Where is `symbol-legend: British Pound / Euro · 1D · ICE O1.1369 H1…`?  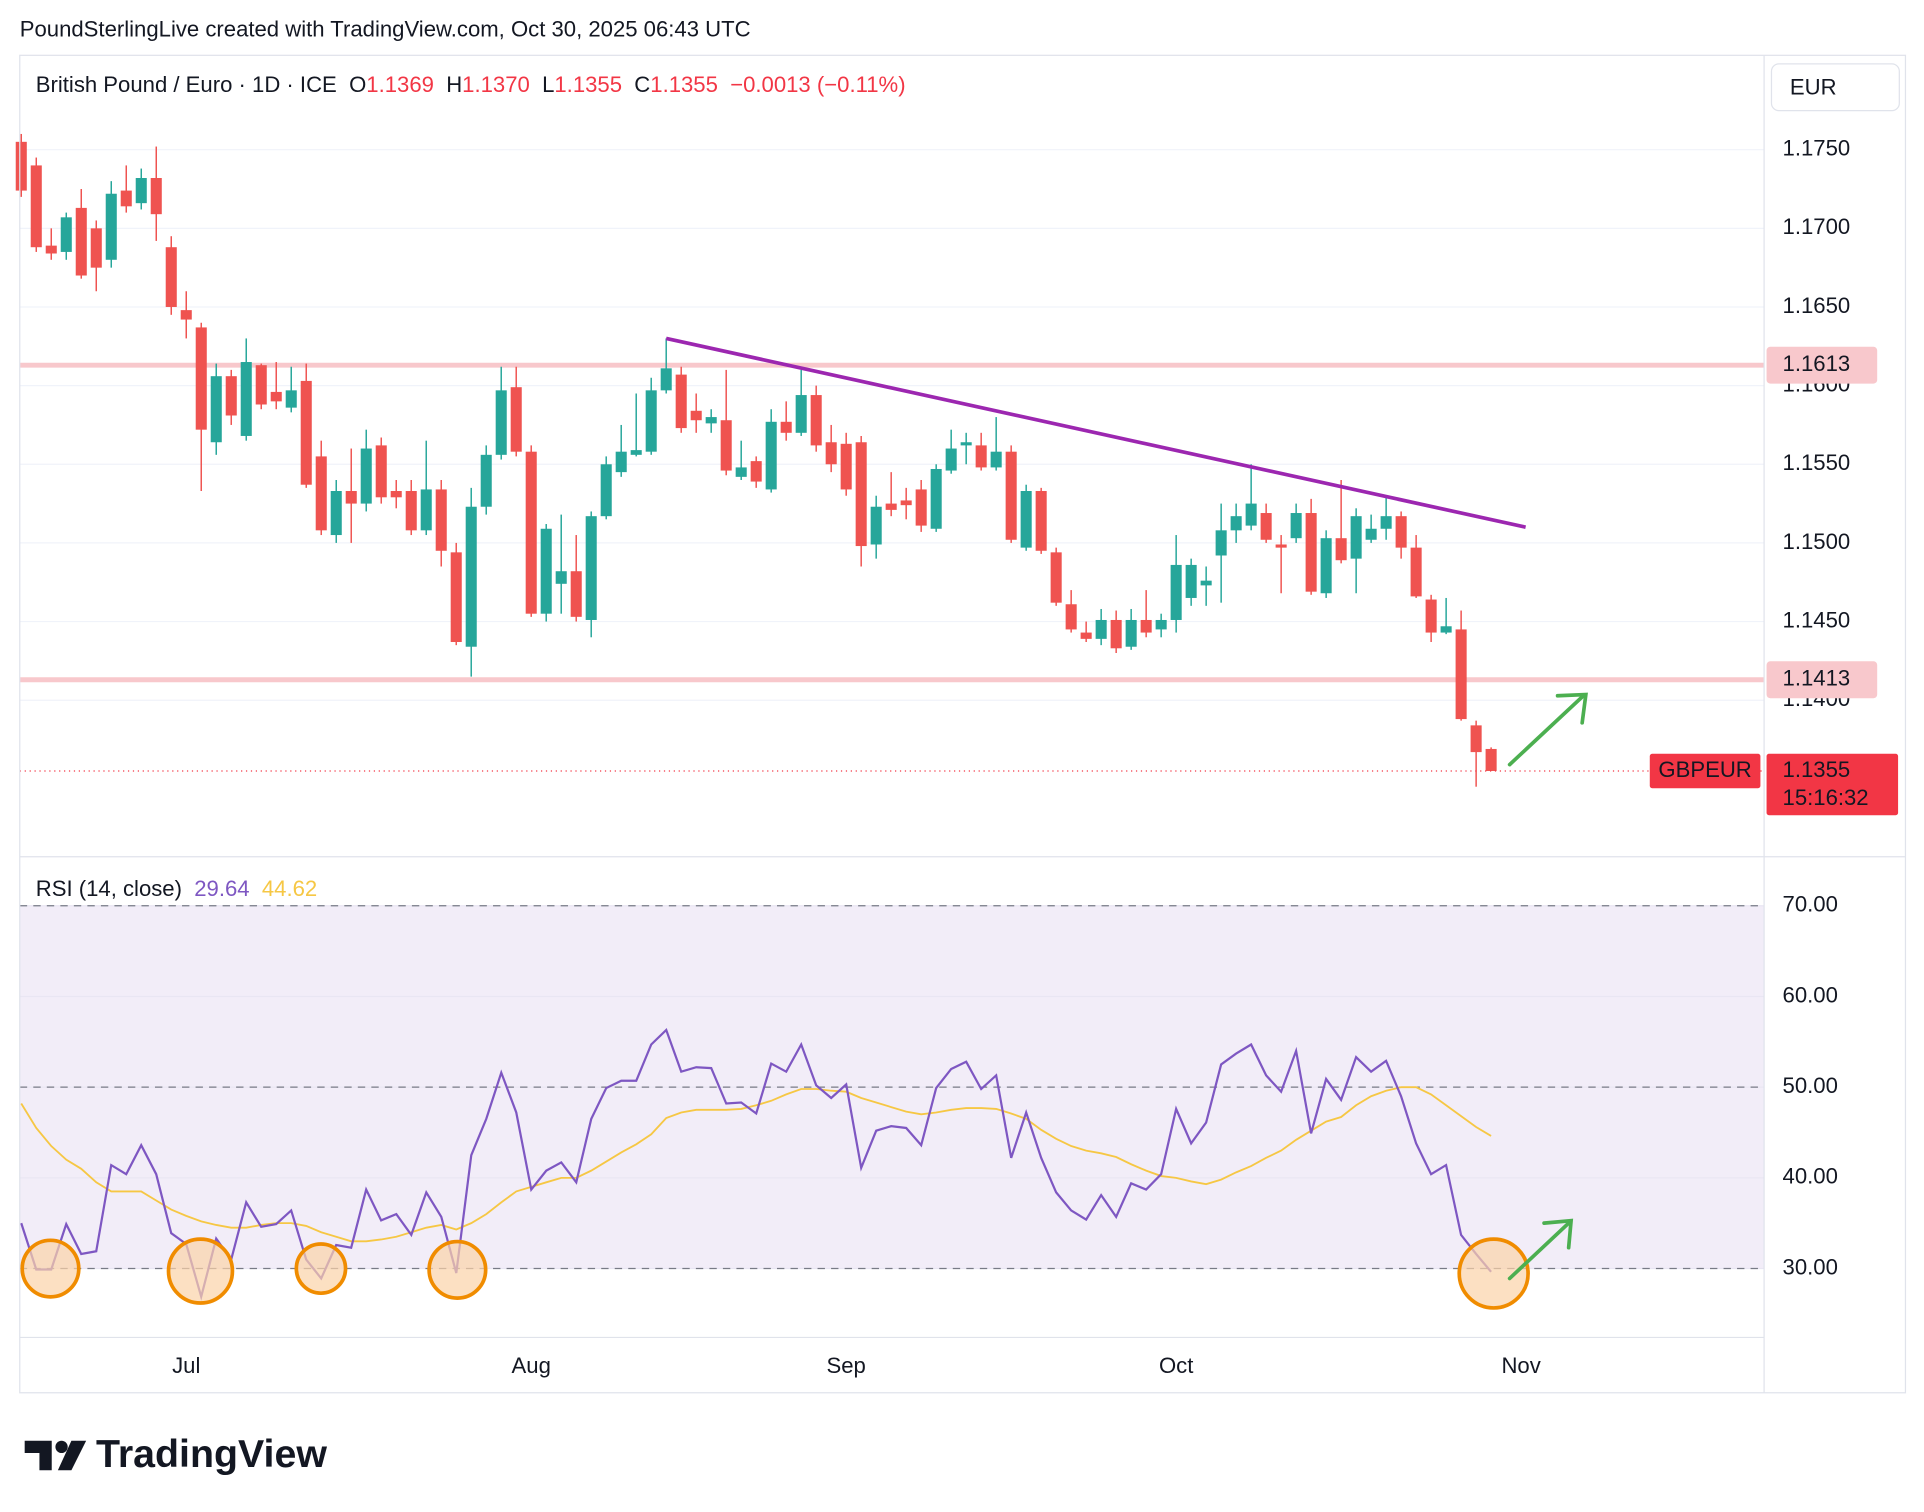
symbol-legend: British Pound / Euro · 1D · ICE O1.1369 H1… is located at coordinates (471, 84).